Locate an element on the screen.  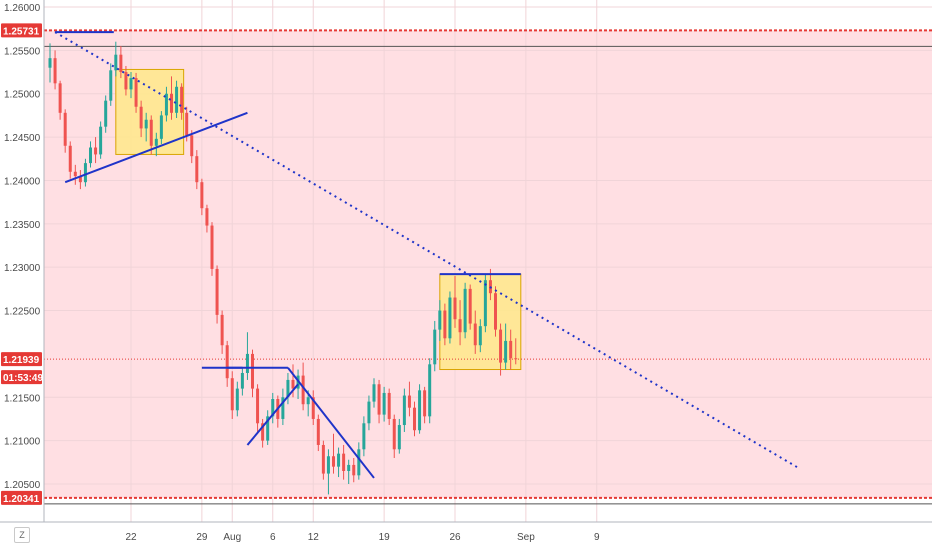
y-tick-label: 1.25500 is located at coordinates (22, 51).